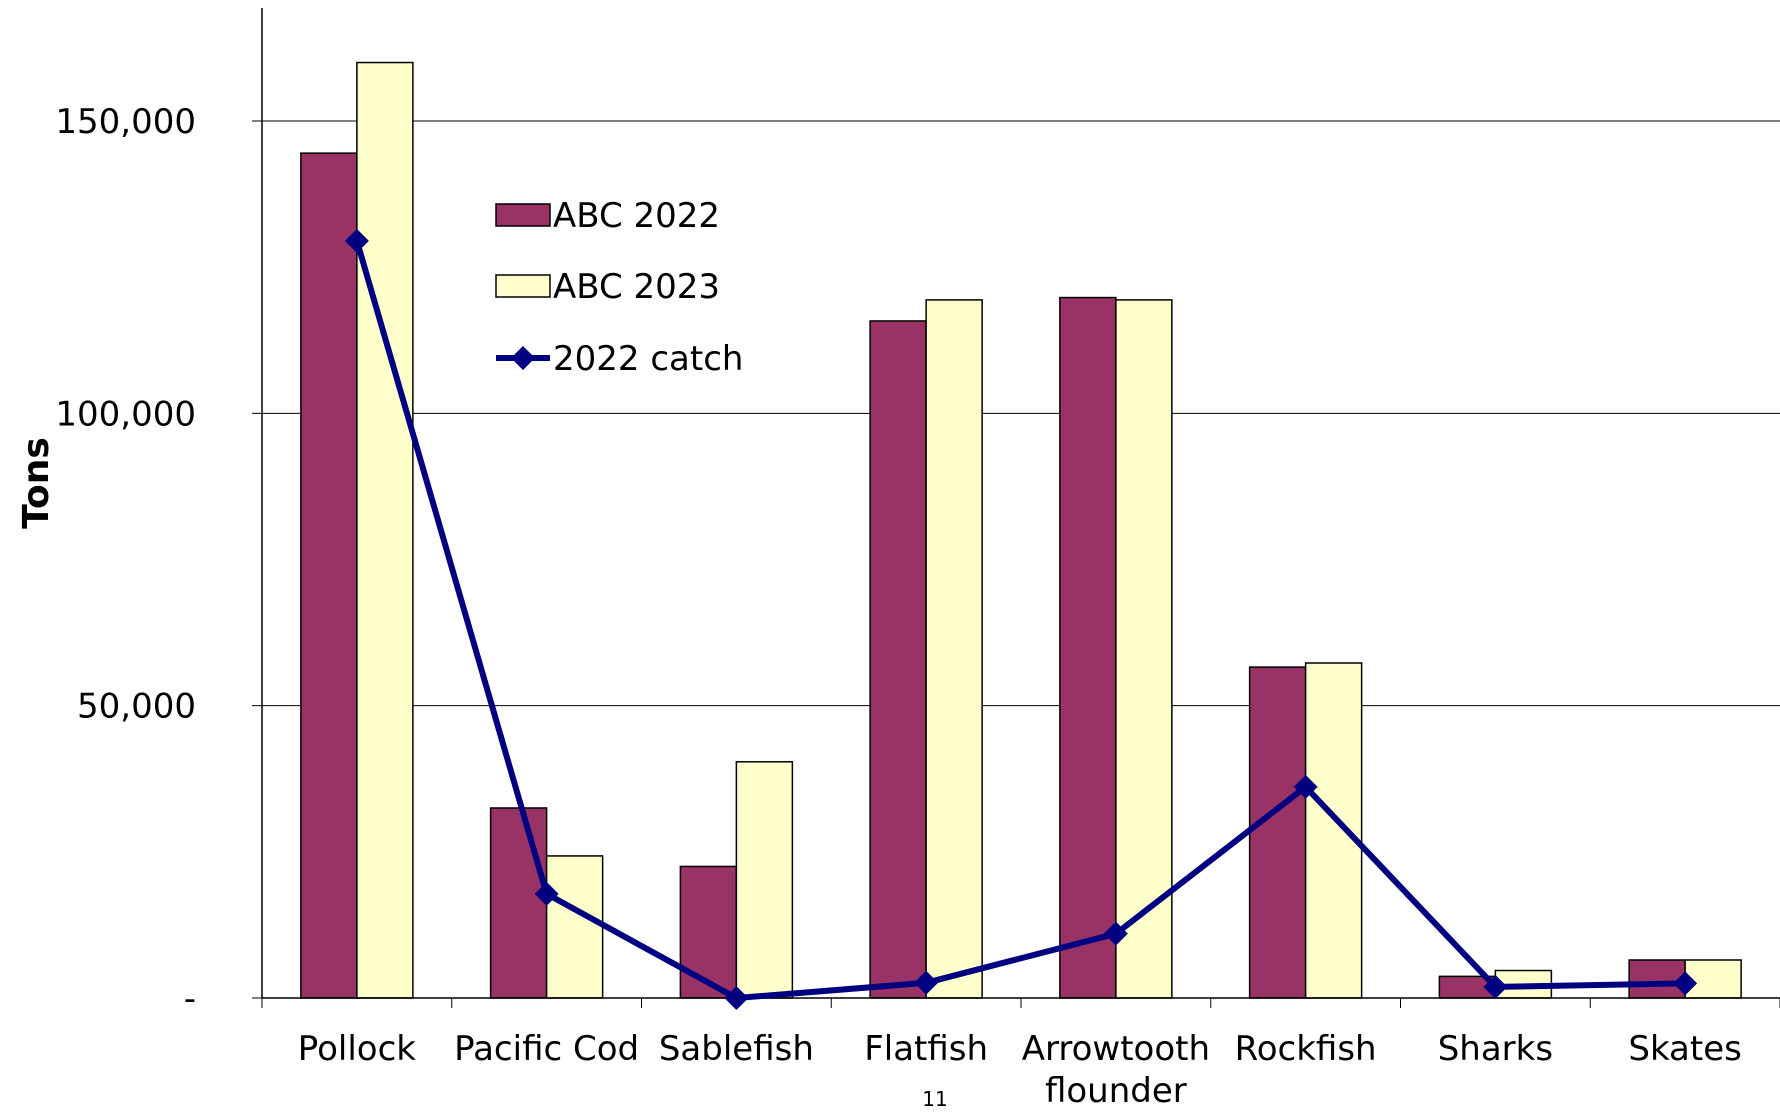 The width and height of the screenshot is (1780, 1115). Describe the element at coordinates (736, 1049) in the screenshot. I see `x-tick-label: Sablefish` at that location.